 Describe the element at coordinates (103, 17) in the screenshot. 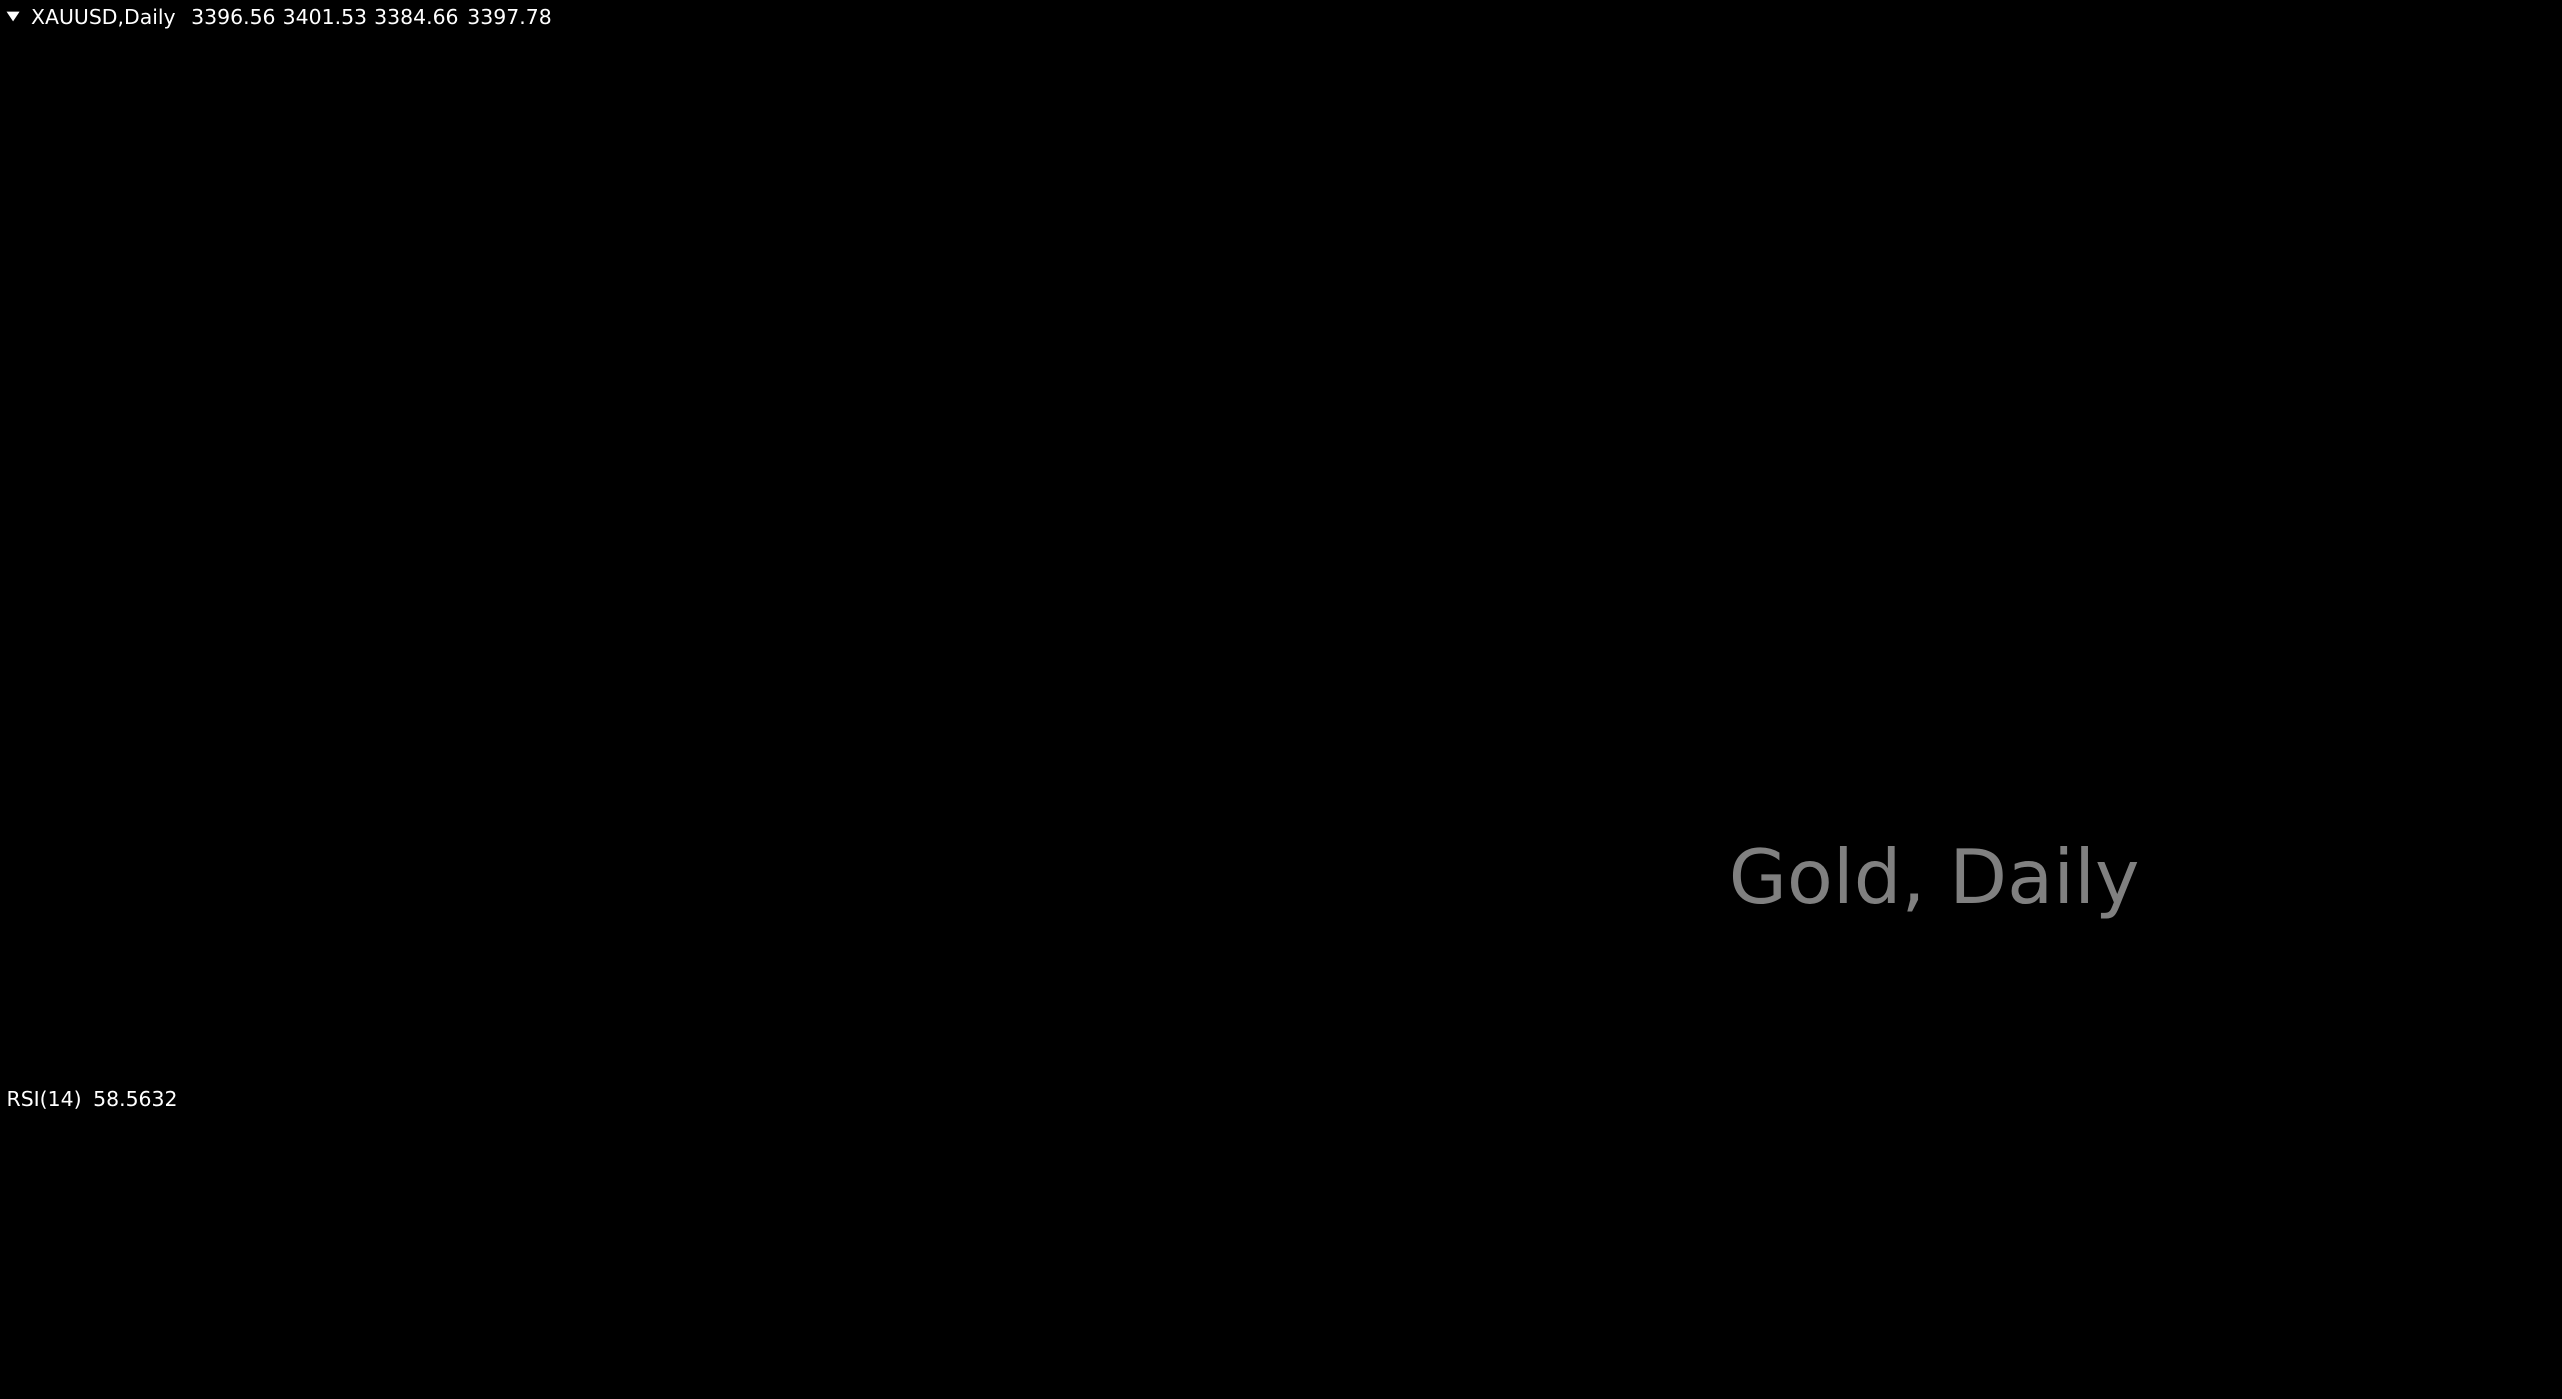

I see `symbol-title: XAUUSD,Daily` at that location.